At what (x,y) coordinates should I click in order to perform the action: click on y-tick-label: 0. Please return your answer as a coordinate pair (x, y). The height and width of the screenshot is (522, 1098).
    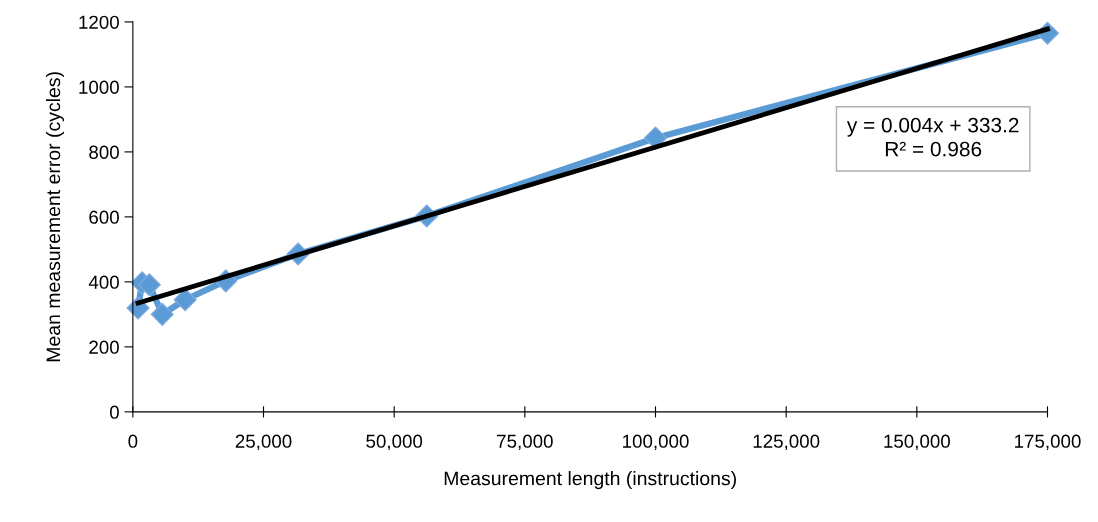
    Looking at the image, I should click on (114, 412).